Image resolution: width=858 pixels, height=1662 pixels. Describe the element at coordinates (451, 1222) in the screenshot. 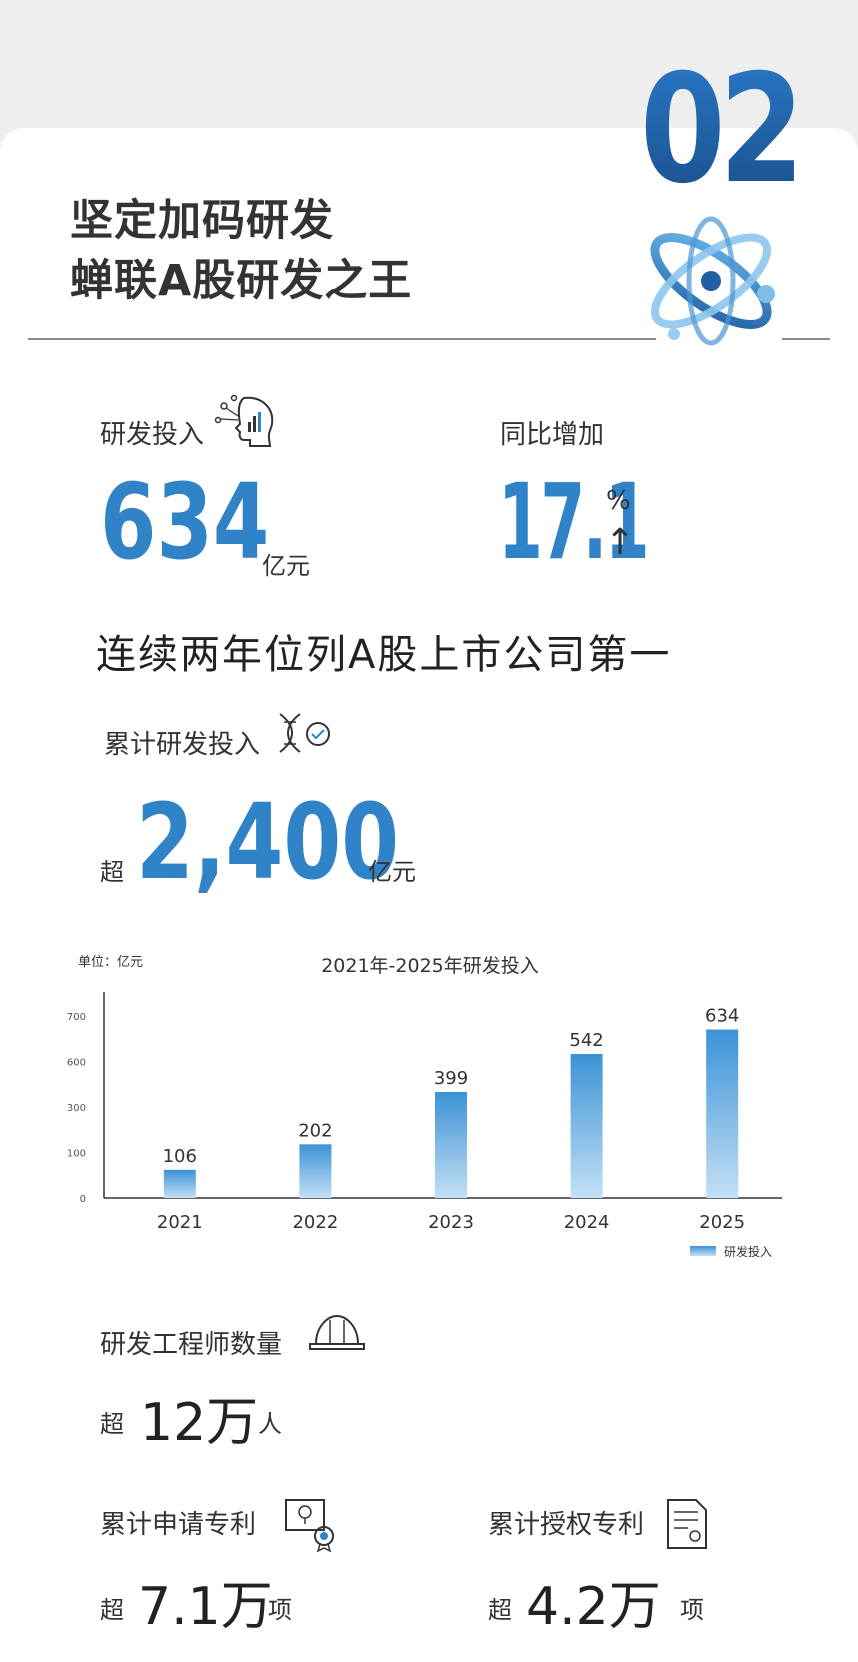

I see `x-tick-label: 2023` at that location.